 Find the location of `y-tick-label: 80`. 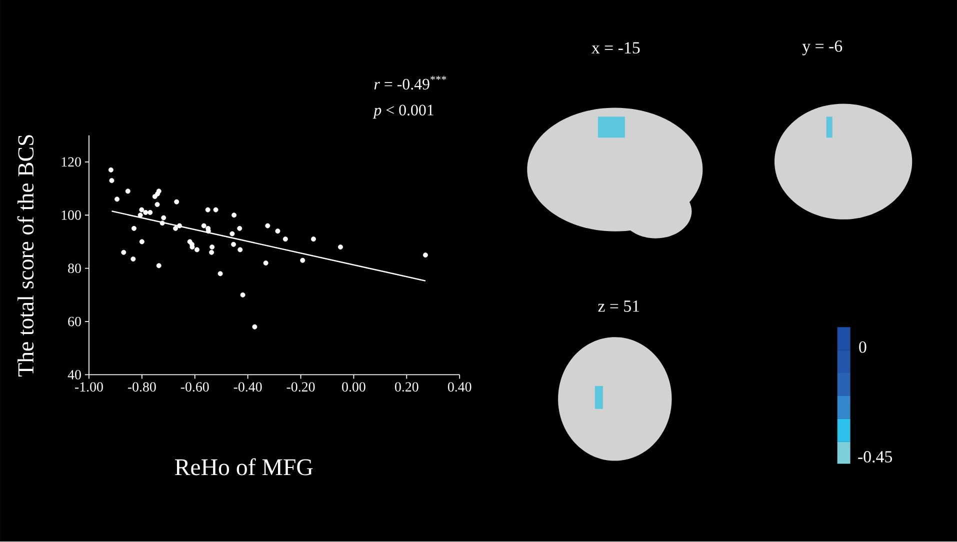

y-tick-label: 80 is located at coordinates (74, 269).